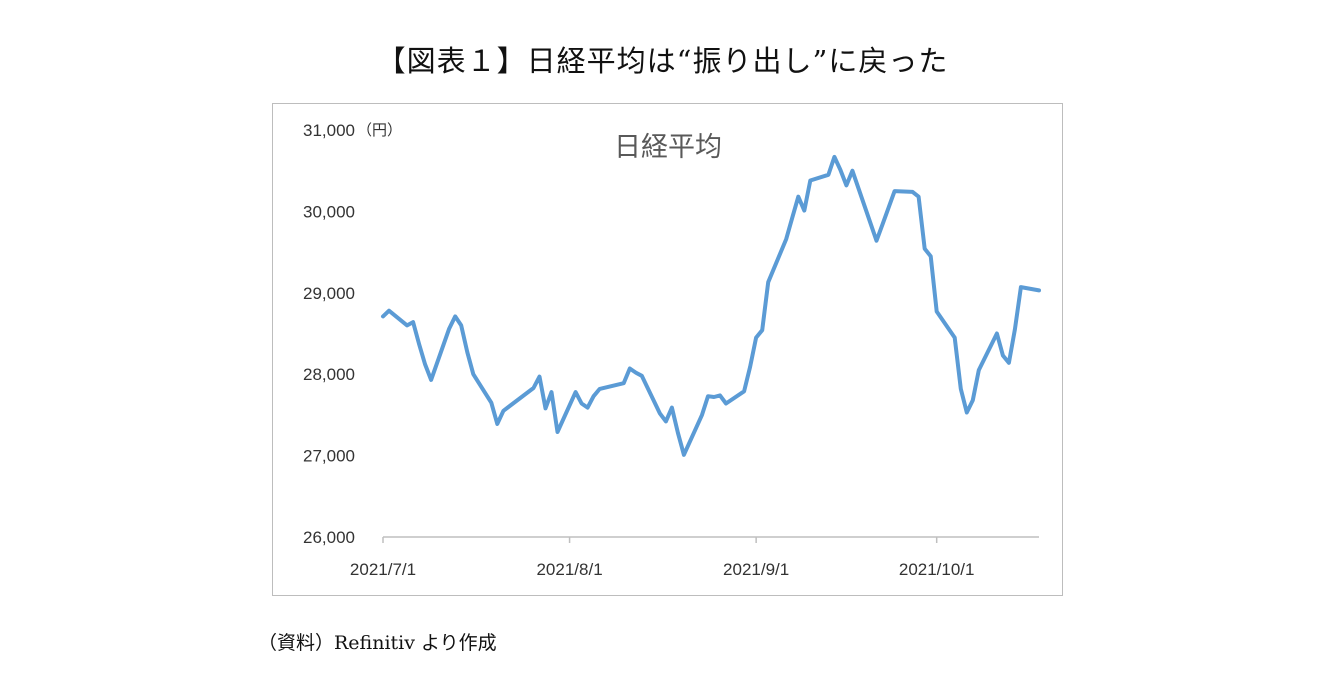  I want to click on y-unit-label: （円）, so click(379, 130).